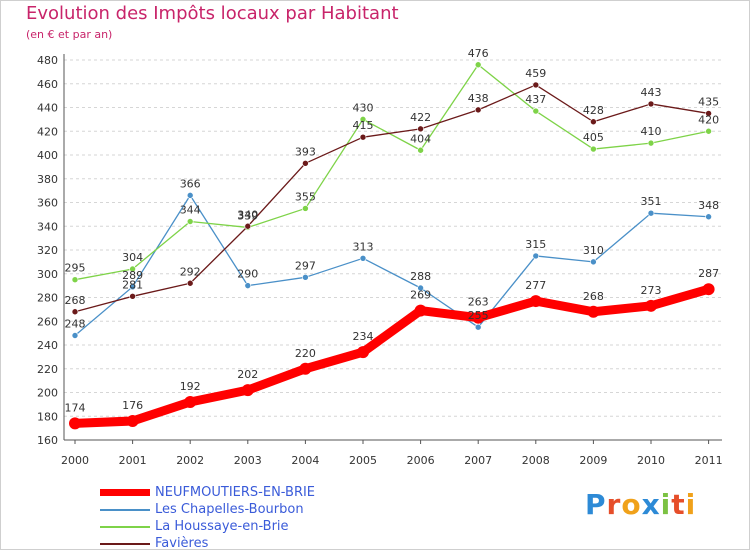  What do you see at coordinates (47, 298) in the screenshot?
I see `y-tick-label: 280` at bounding box center [47, 298].